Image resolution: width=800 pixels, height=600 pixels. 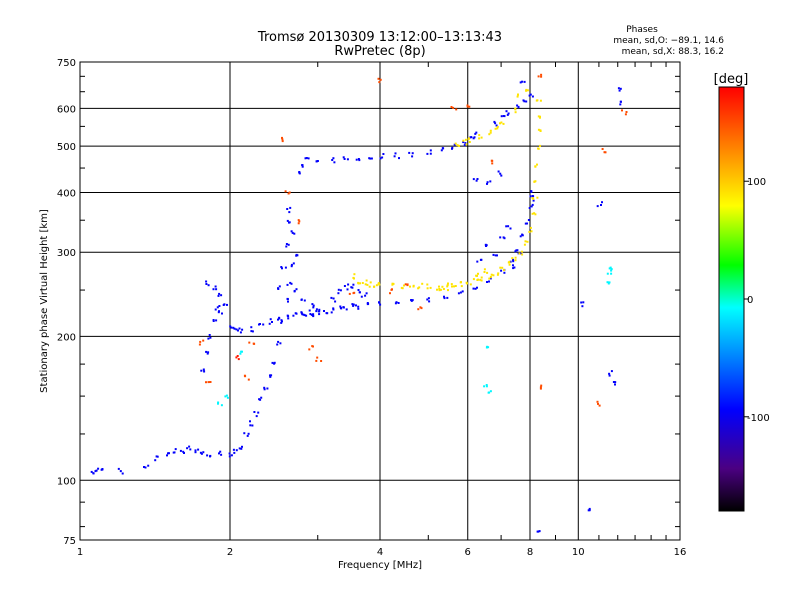 I want to click on y-tick-label: 200, so click(x=66, y=337).